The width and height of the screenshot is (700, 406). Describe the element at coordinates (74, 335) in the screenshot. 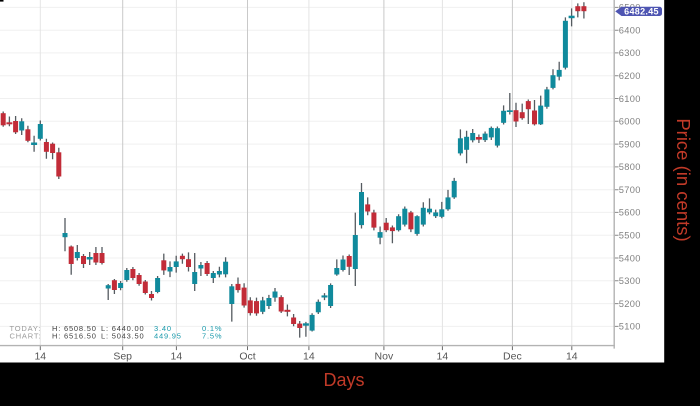

I see `svg-text: H: 6516.50` at that location.